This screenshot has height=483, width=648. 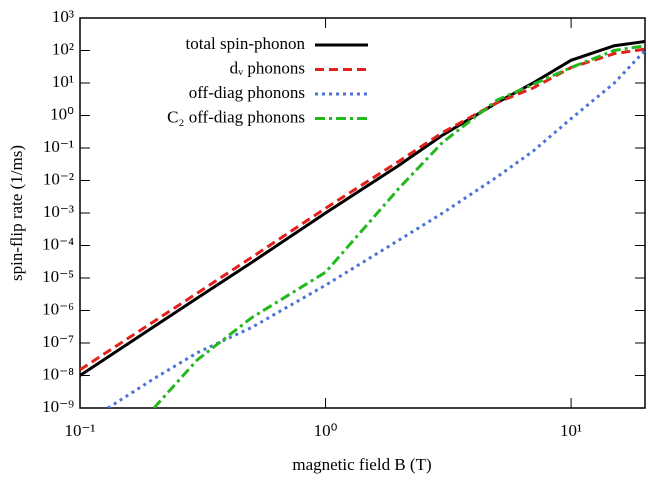 I want to click on y-tick-label: 10⁻³, so click(x=58, y=211).